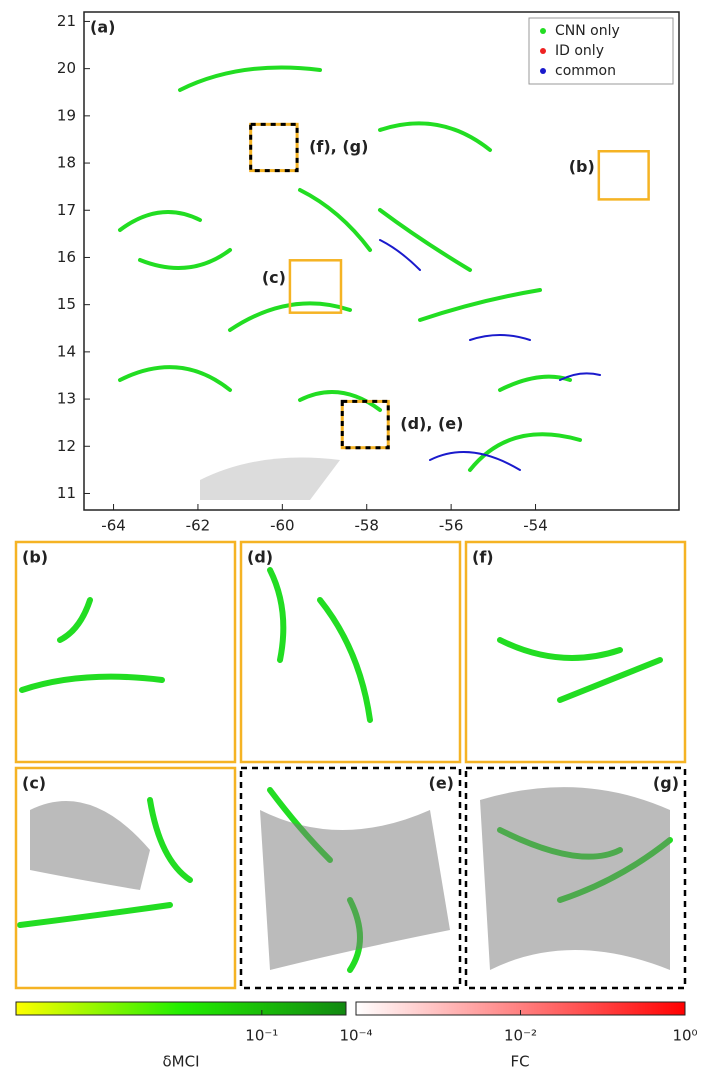 The height and width of the screenshot is (1073, 701). What do you see at coordinates (66, 68) in the screenshot?
I see `y-tick-label: 20` at bounding box center [66, 68].